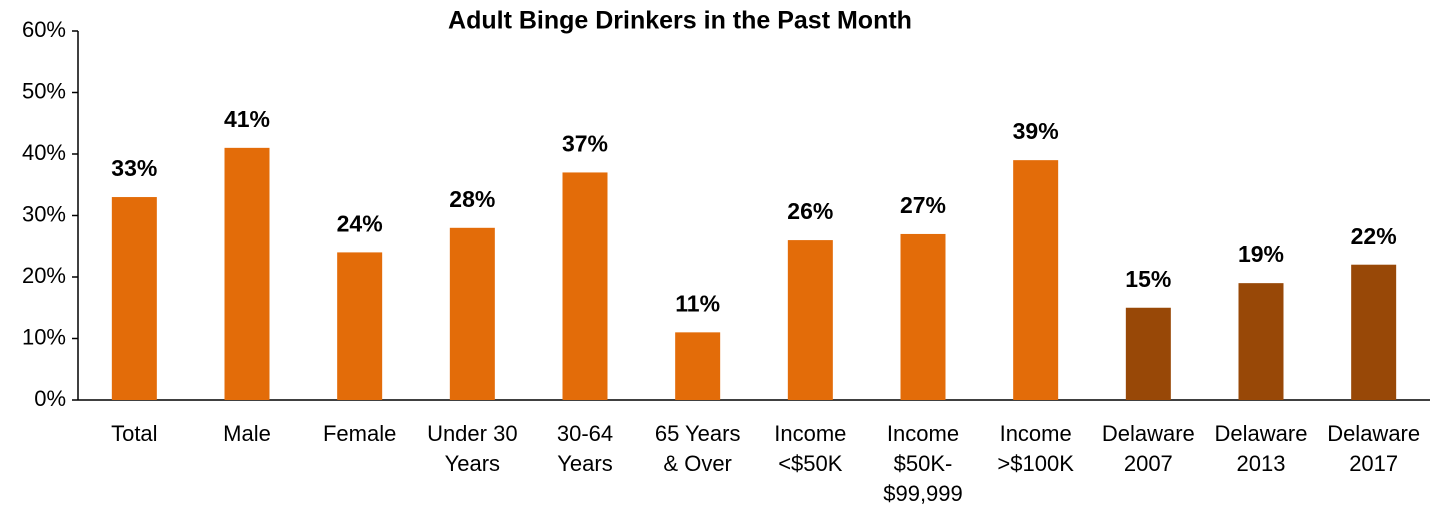 The width and height of the screenshot is (1442, 512). I want to click on data-label: 41%, so click(247, 119).